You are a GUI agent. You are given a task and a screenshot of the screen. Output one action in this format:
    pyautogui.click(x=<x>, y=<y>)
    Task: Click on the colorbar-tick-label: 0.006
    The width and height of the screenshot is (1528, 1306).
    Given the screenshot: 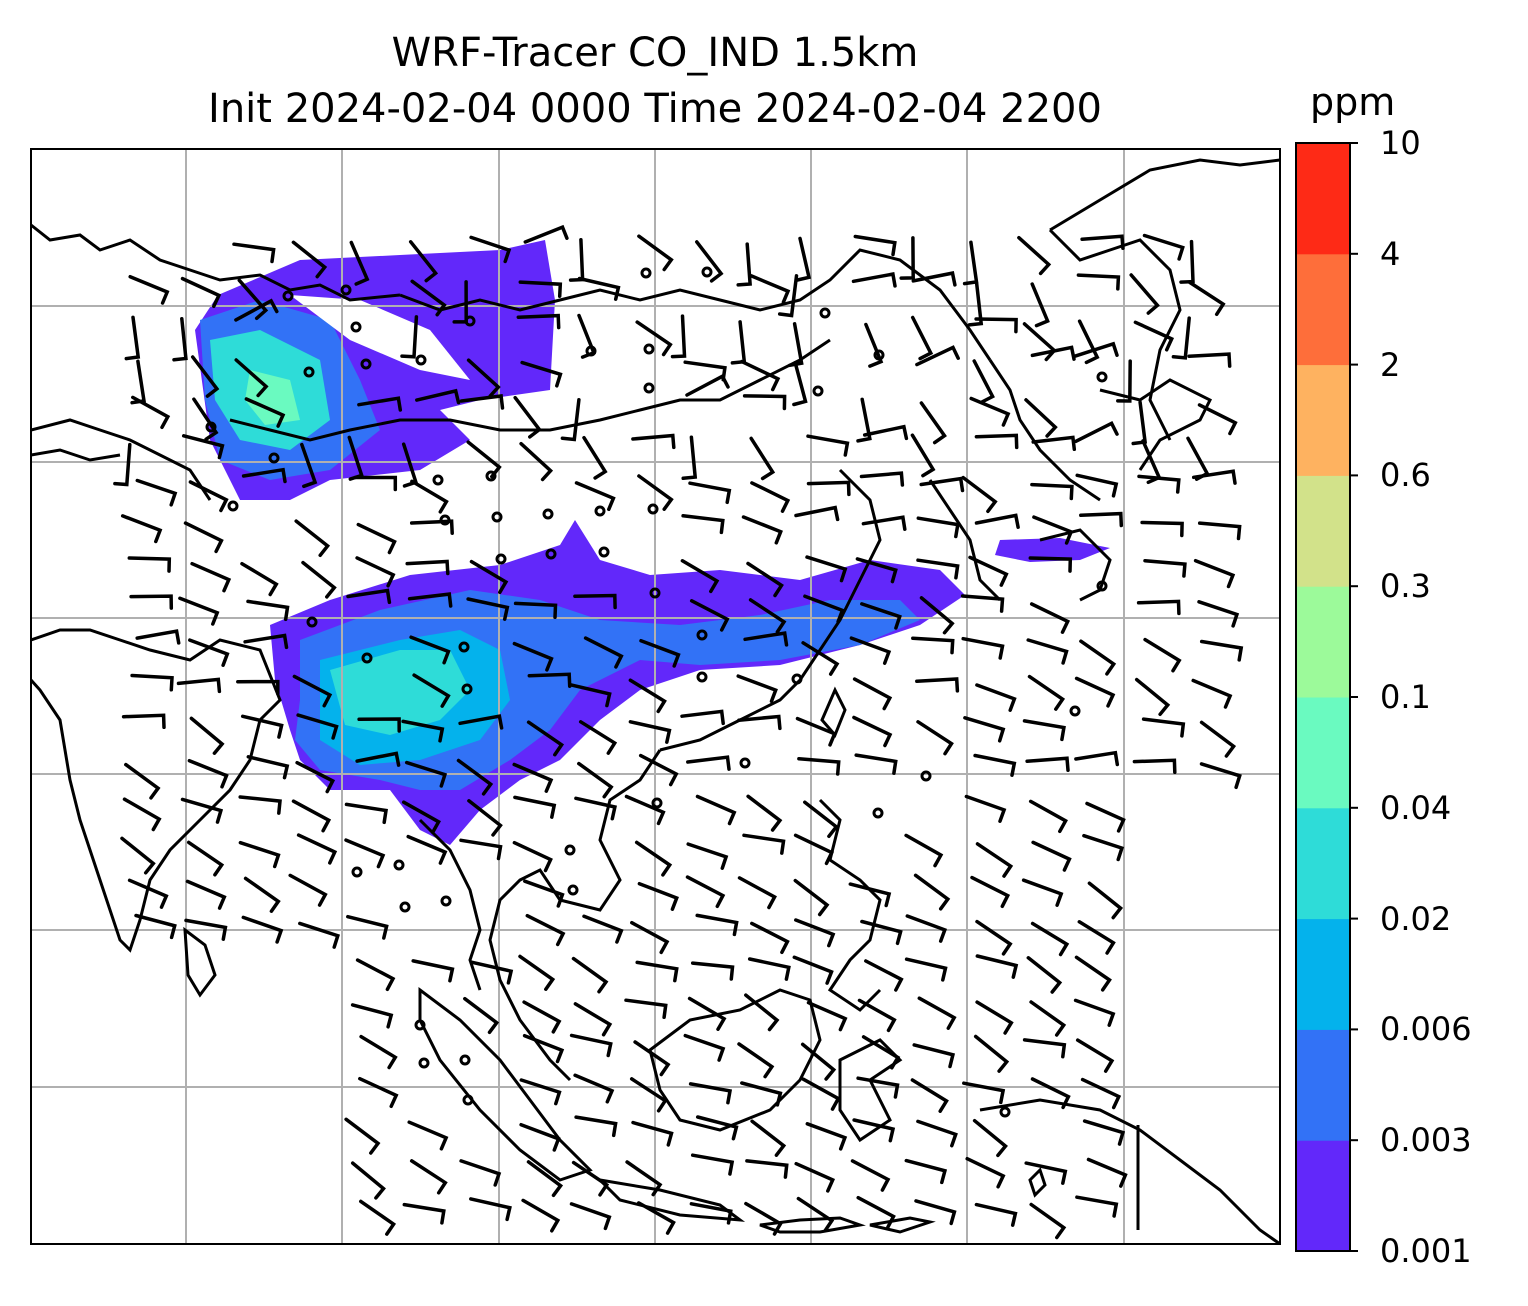 What is the action you would take?
    pyautogui.click(x=1426, y=1029)
    